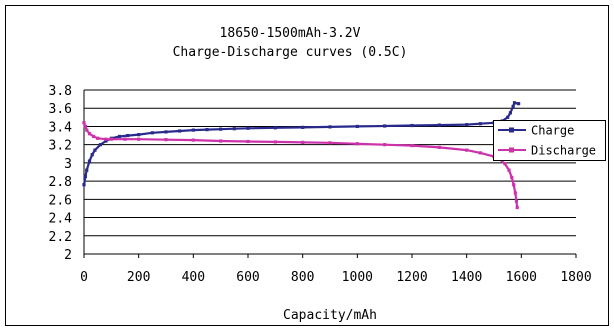 This screenshot has height=331, width=614. What do you see at coordinates (552, 131) in the screenshot?
I see `legend-charge-label: Charge` at bounding box center [552, 131].